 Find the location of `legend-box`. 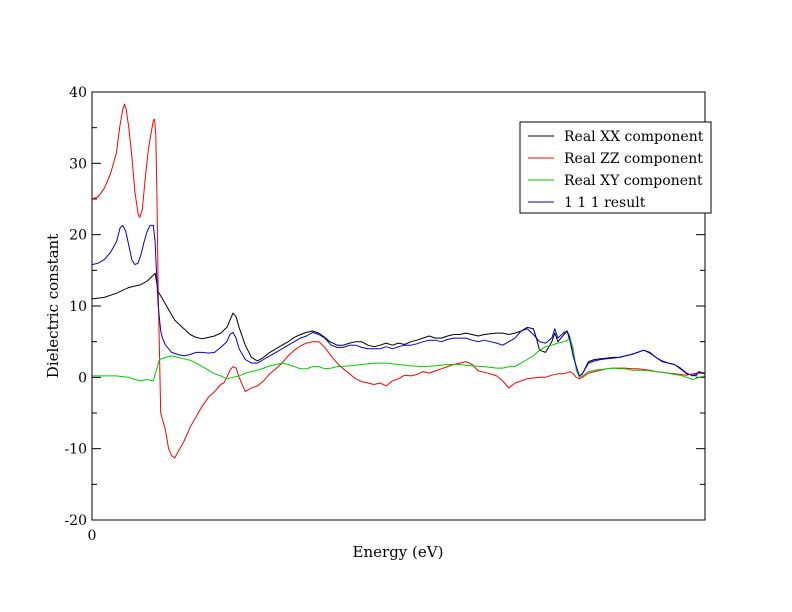

legend-box is located at coordinates (615, 167).